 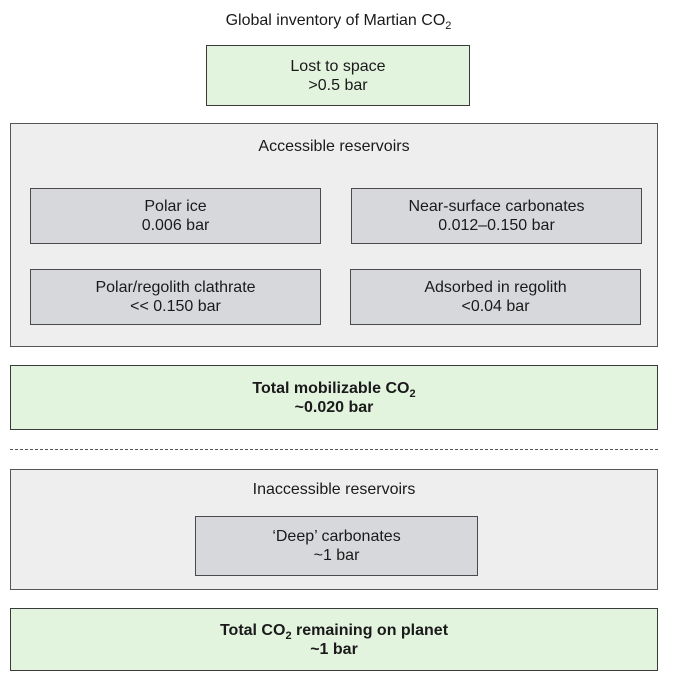 I want to click on diagram-title: Global inventory of Martian CO2, so click(x=338, y=22).